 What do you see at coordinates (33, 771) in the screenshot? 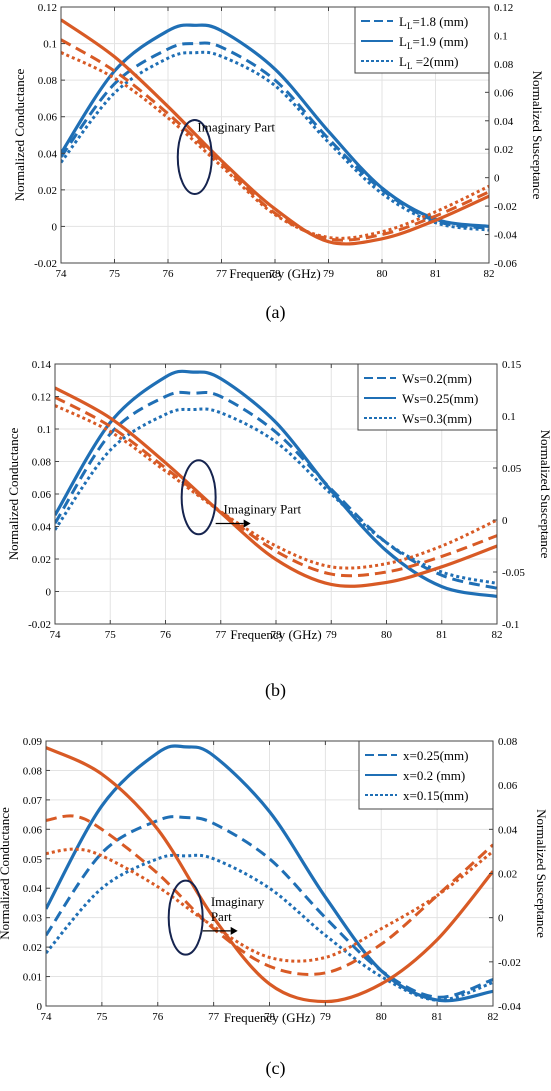
I see `y-tick-label: 0.08` at bounding box center [33, 771].